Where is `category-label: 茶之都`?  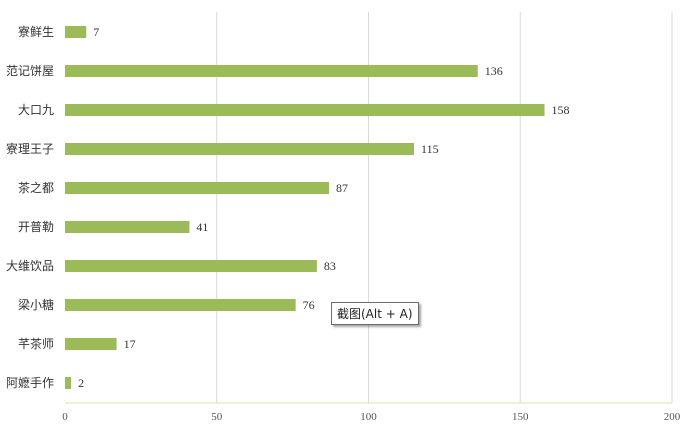 category-label: 茶之都 is located at coordinates (36, 187).